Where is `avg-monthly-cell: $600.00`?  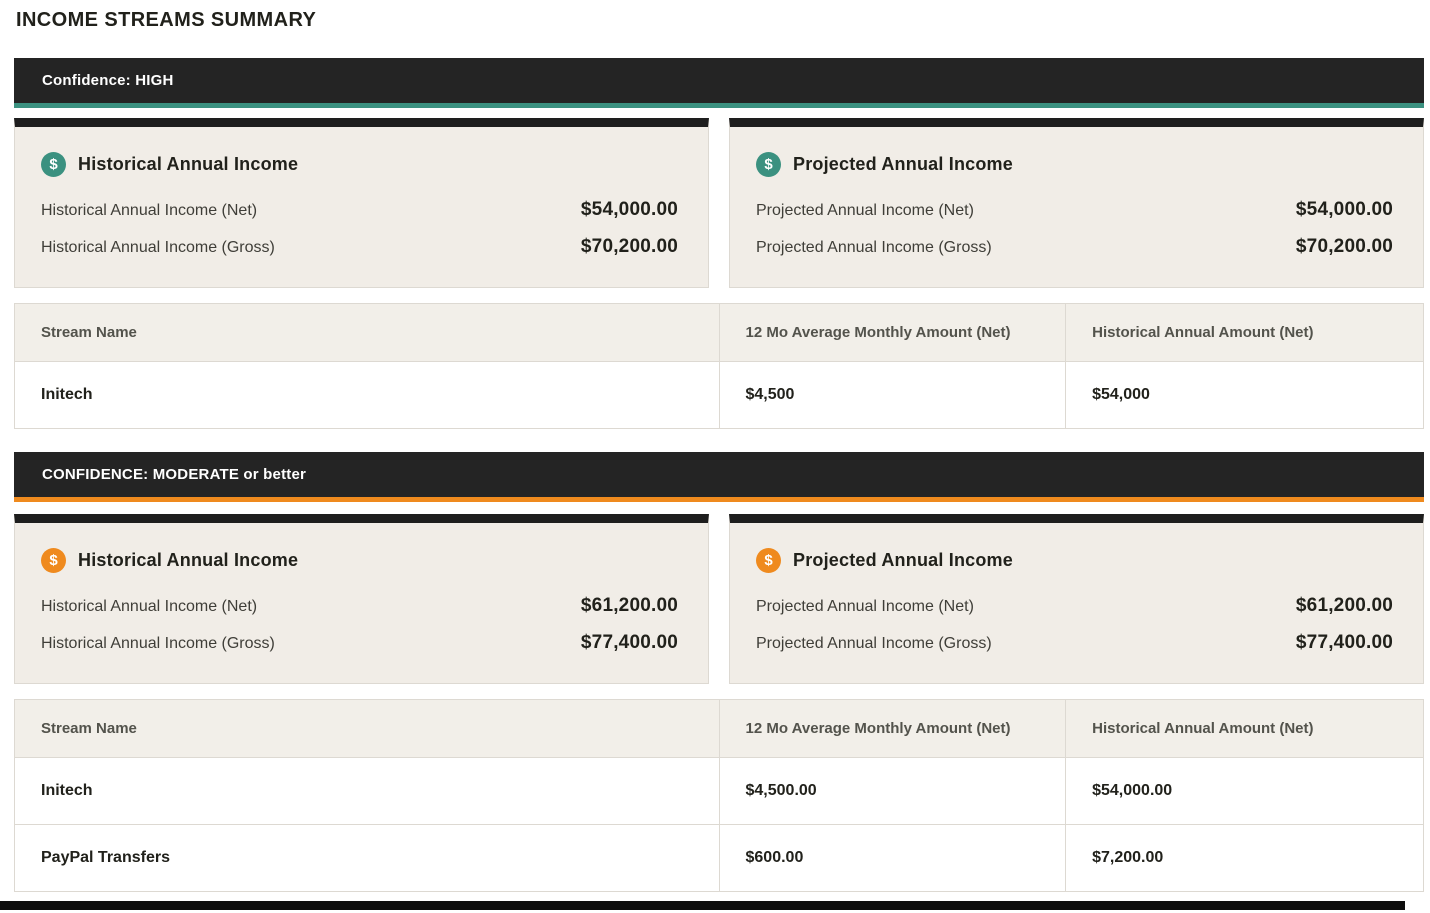 avg-monthly-cell: $600.00 is located at coordinates (892, 858).